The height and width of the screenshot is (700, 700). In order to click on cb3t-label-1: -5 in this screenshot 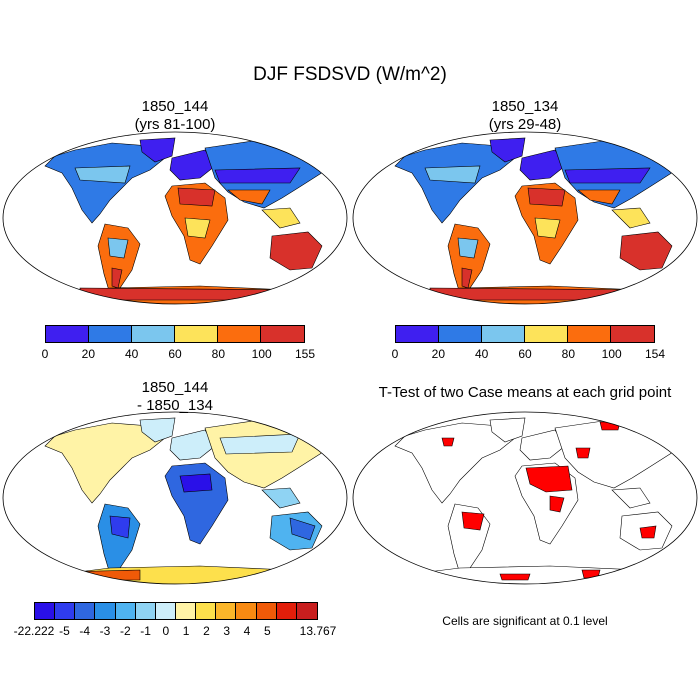, I will do `click(64, 631)`.